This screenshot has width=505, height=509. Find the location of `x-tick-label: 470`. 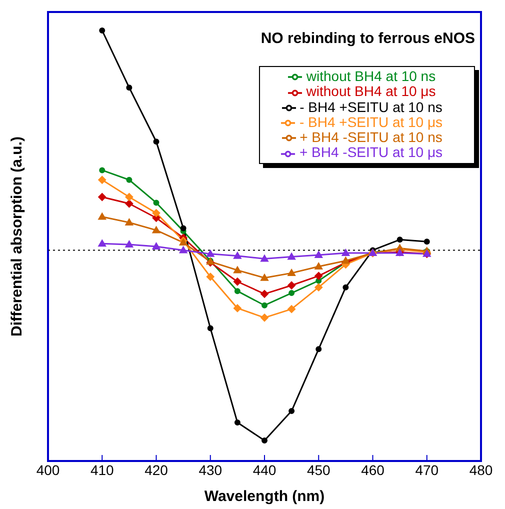

x-tick-label: 470 is located at coordinates (427, 470).